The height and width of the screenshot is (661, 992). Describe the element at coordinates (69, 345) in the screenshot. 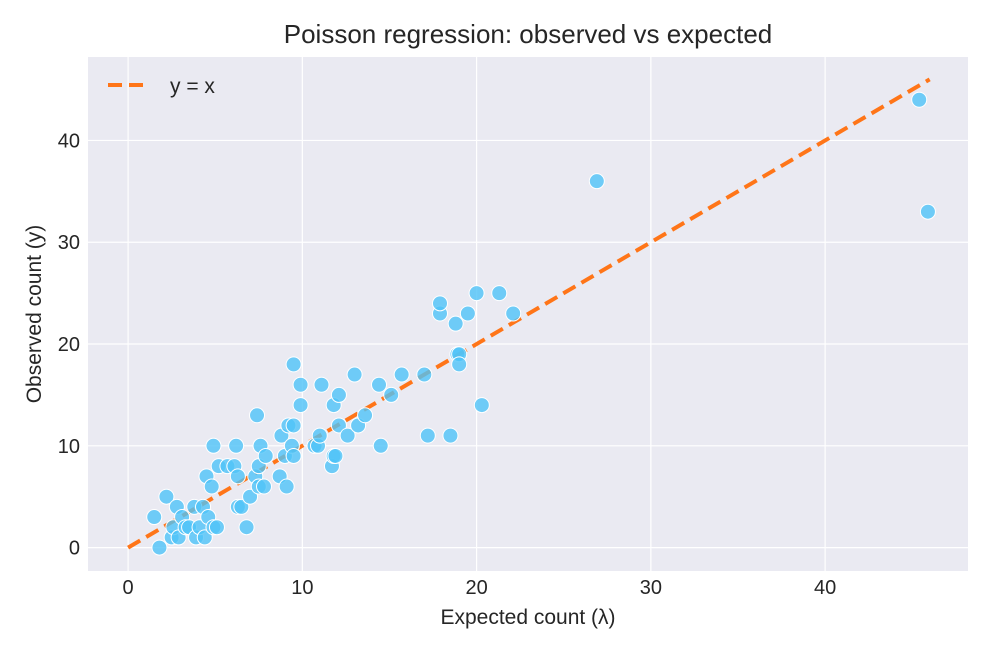

I see `y-tick-label: 20` at that location.